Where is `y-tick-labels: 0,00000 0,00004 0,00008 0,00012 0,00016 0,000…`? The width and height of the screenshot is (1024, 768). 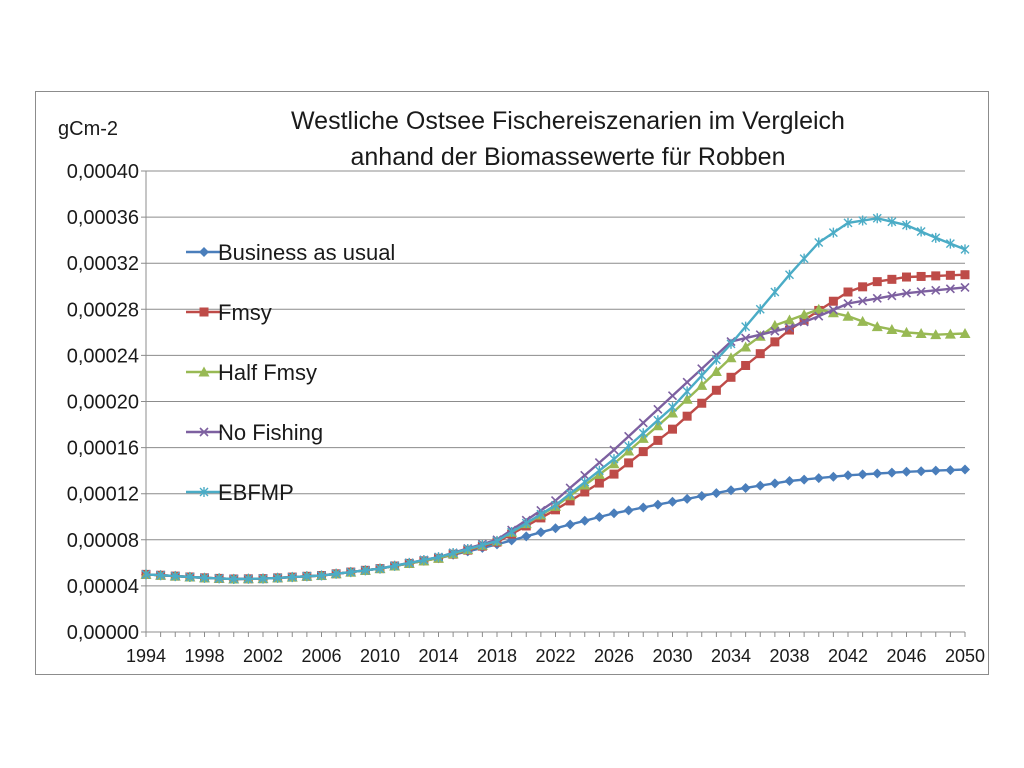 y-tick-labels: 0,00000 0,00004 0,00008 0,00012 0,00016 0,000… is located at coordinates (103, 402).